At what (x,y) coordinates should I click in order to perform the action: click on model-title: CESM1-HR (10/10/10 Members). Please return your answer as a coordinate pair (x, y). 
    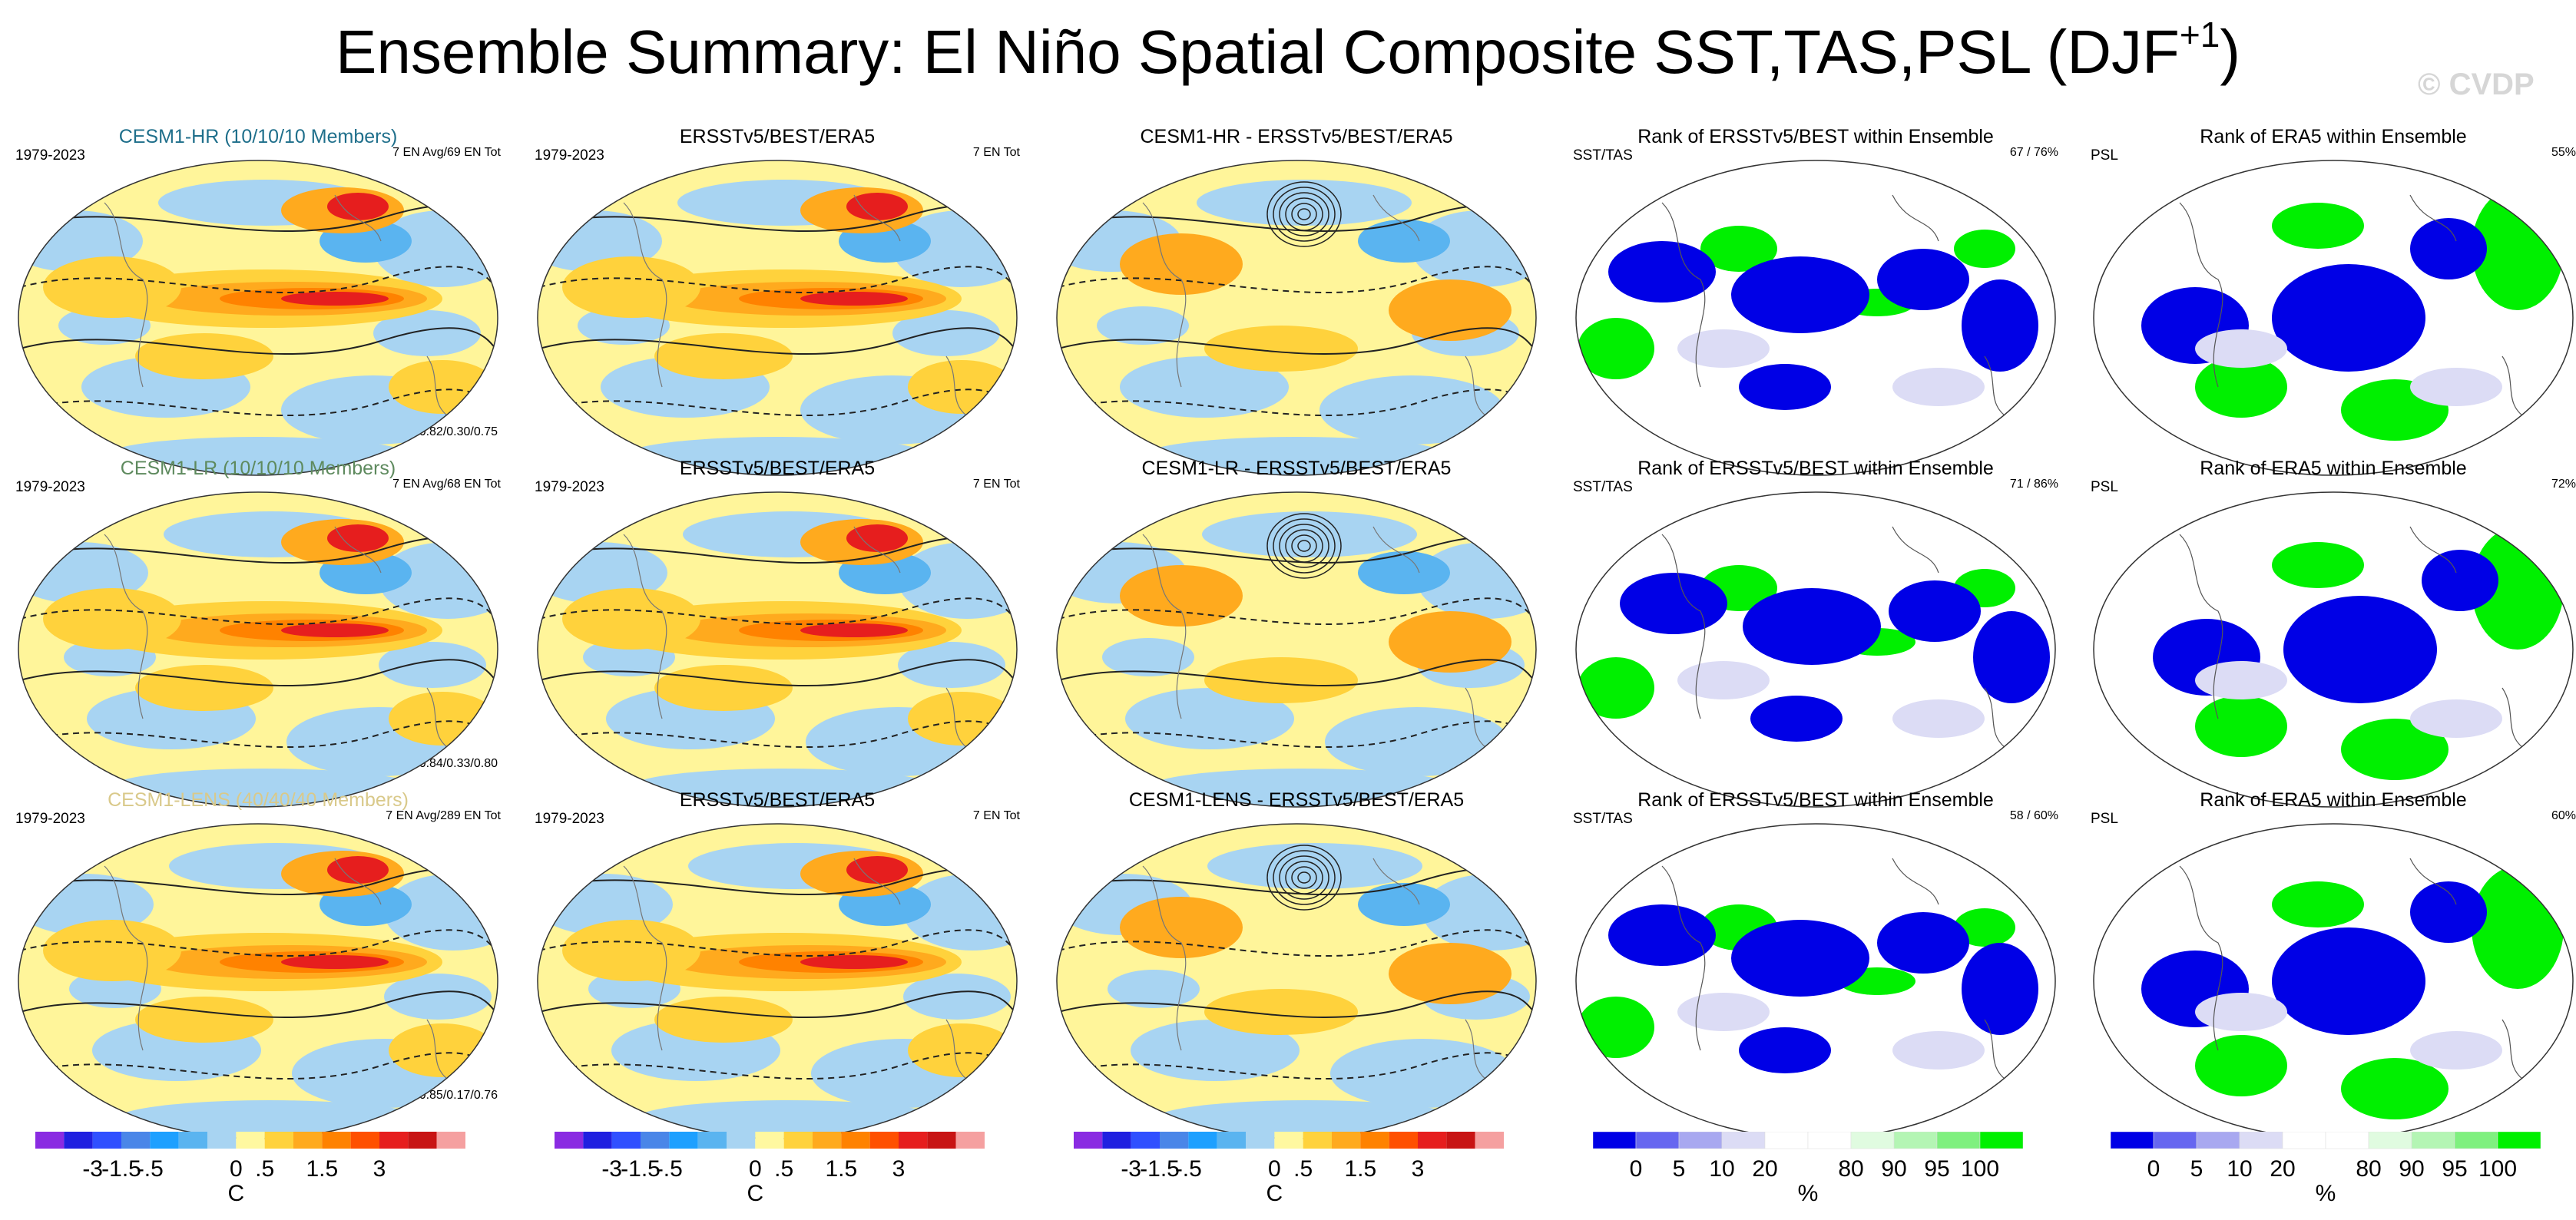
    Looking at the image, I should click on (258, 136).